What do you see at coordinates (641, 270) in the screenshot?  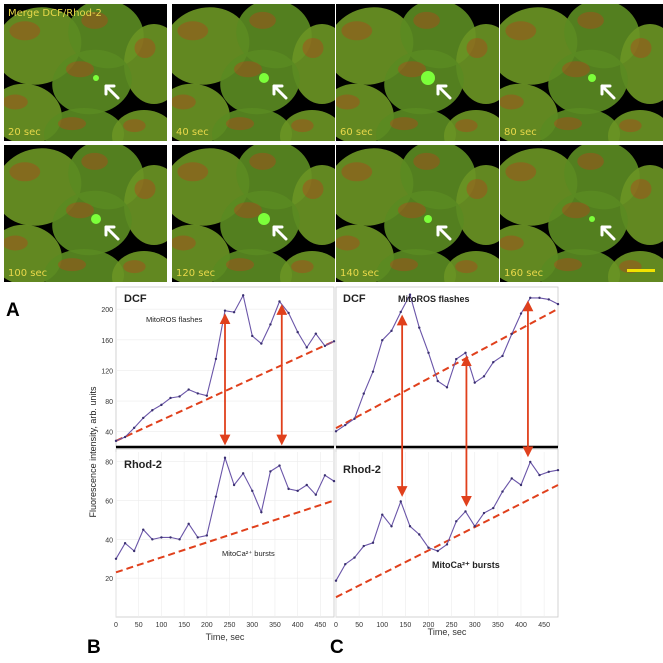 I see `scale-bar` at bounding box center [641, 270].